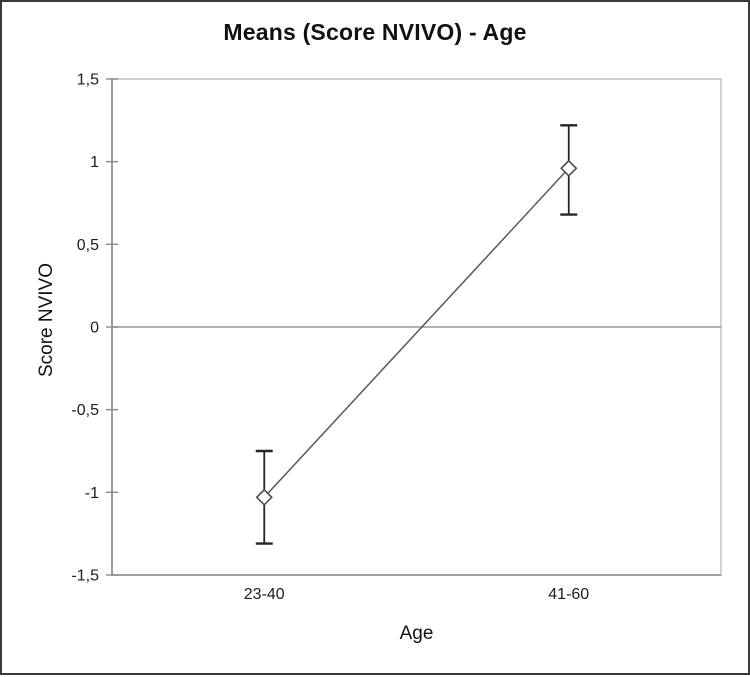  What do you see at coordinates (88, 245) in the screenshot?
I see `y-tick-label: 0,5` at bounding box center [88, 245].